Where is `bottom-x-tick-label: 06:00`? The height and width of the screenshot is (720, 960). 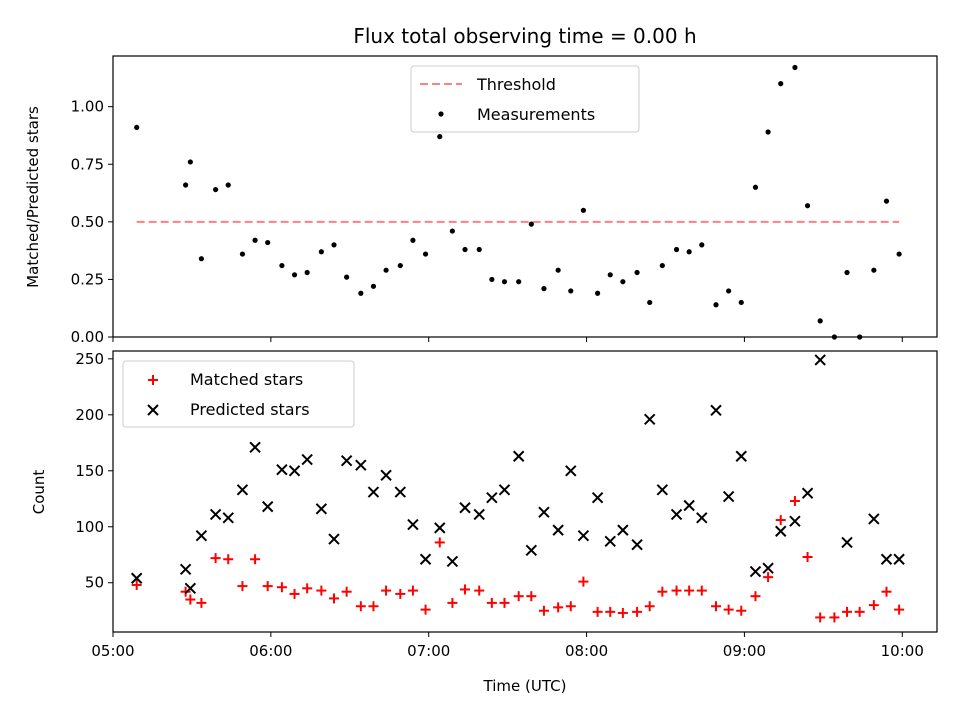 bottom-x-tick-label: 06:00 is located at coordinates (270, 651).